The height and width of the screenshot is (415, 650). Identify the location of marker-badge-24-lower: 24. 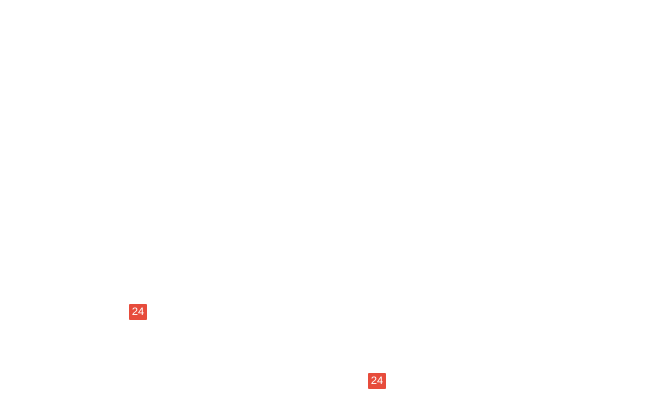
(377, 381).